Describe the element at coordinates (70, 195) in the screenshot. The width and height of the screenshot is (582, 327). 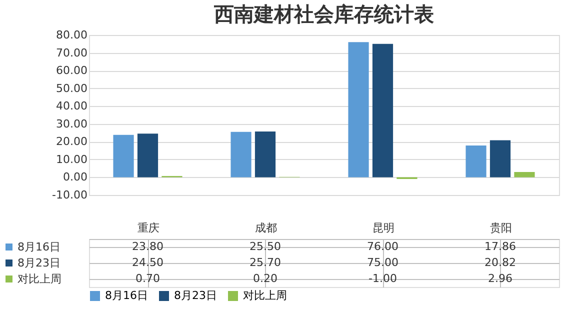
I see `y-tick-label: -10.00` at that location.